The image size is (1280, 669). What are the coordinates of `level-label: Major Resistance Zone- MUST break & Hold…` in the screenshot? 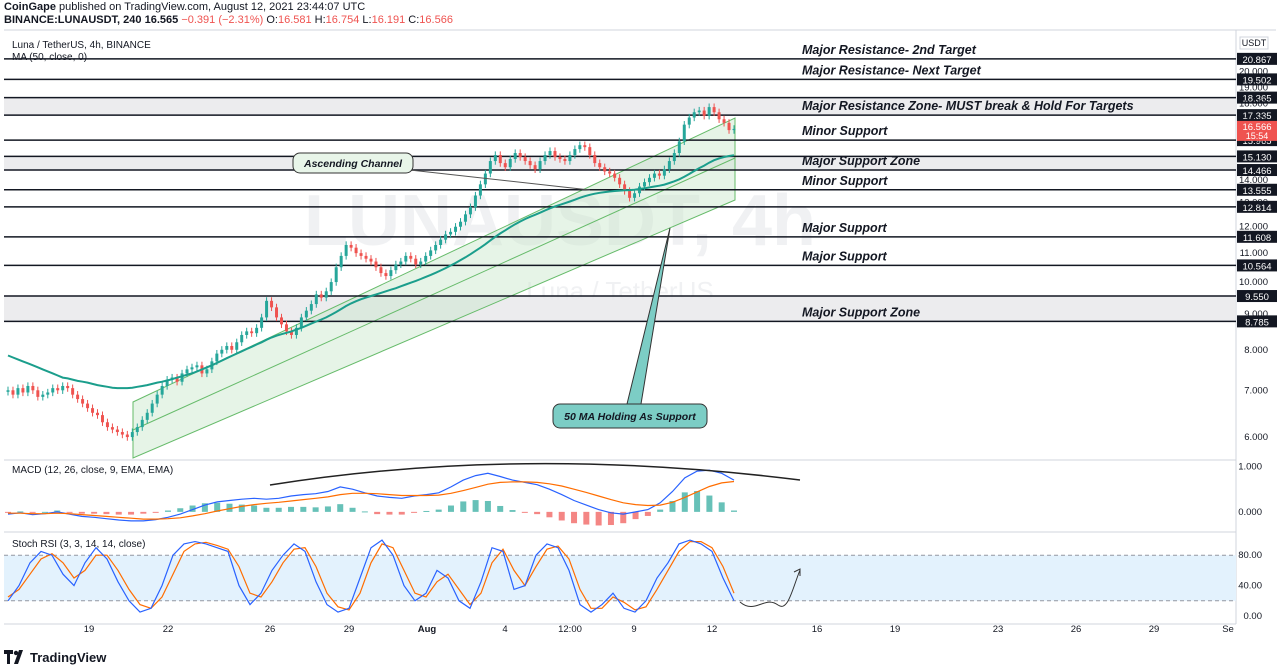 It's located at (968, 106).